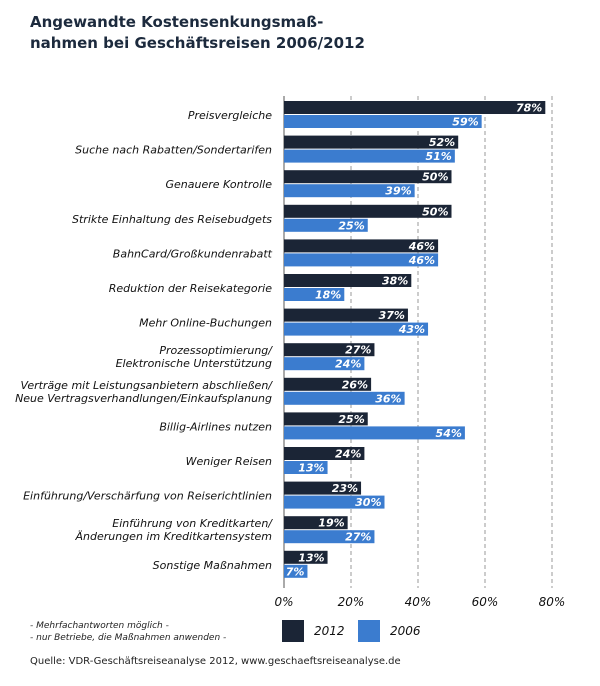 The image size is (600, 686). What do you see at coordinates (351, 225) in the screenshot?
I see `bar-value-label-2006: 25%` at bounding box center [351, 225].